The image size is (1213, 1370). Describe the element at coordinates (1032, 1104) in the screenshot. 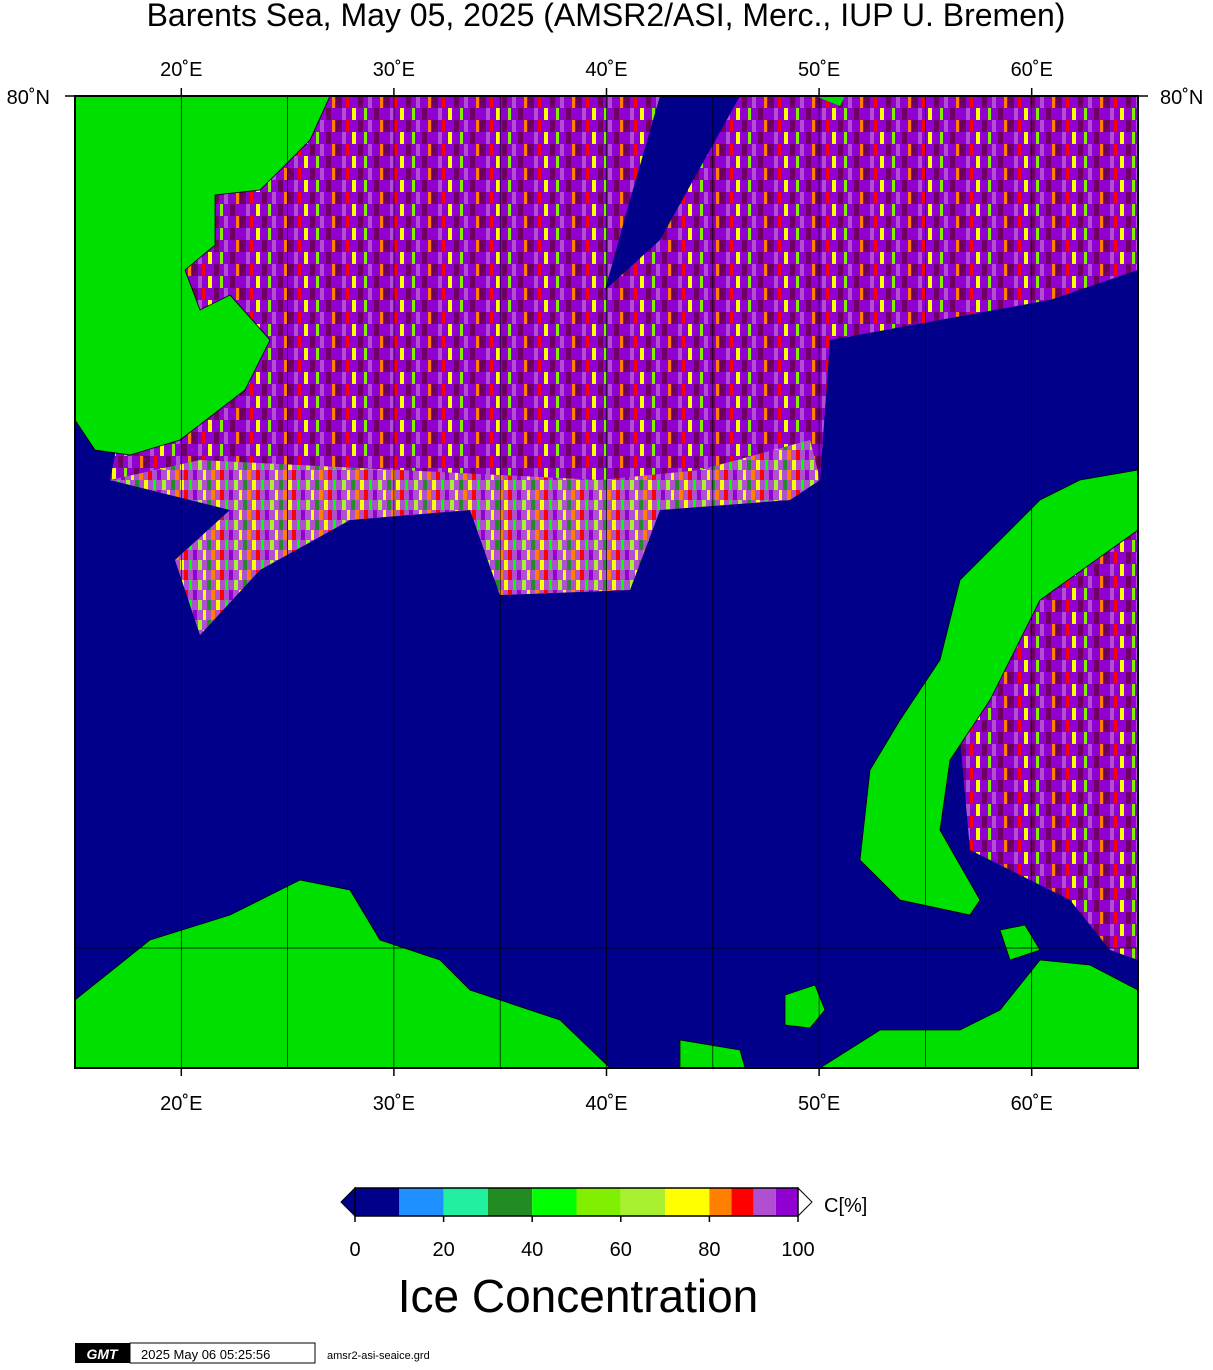

I see `lon-label-bottom: 60˚E` at that location.